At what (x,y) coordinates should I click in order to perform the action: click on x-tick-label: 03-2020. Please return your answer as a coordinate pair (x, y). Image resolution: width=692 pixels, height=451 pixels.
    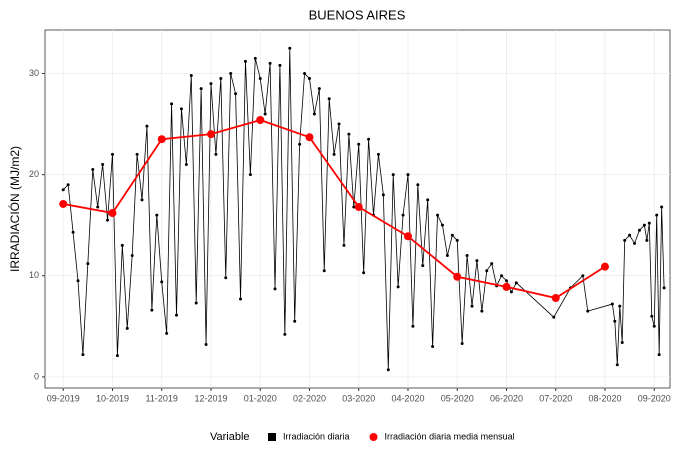
    Looking at the image, I should click on (358, 398).